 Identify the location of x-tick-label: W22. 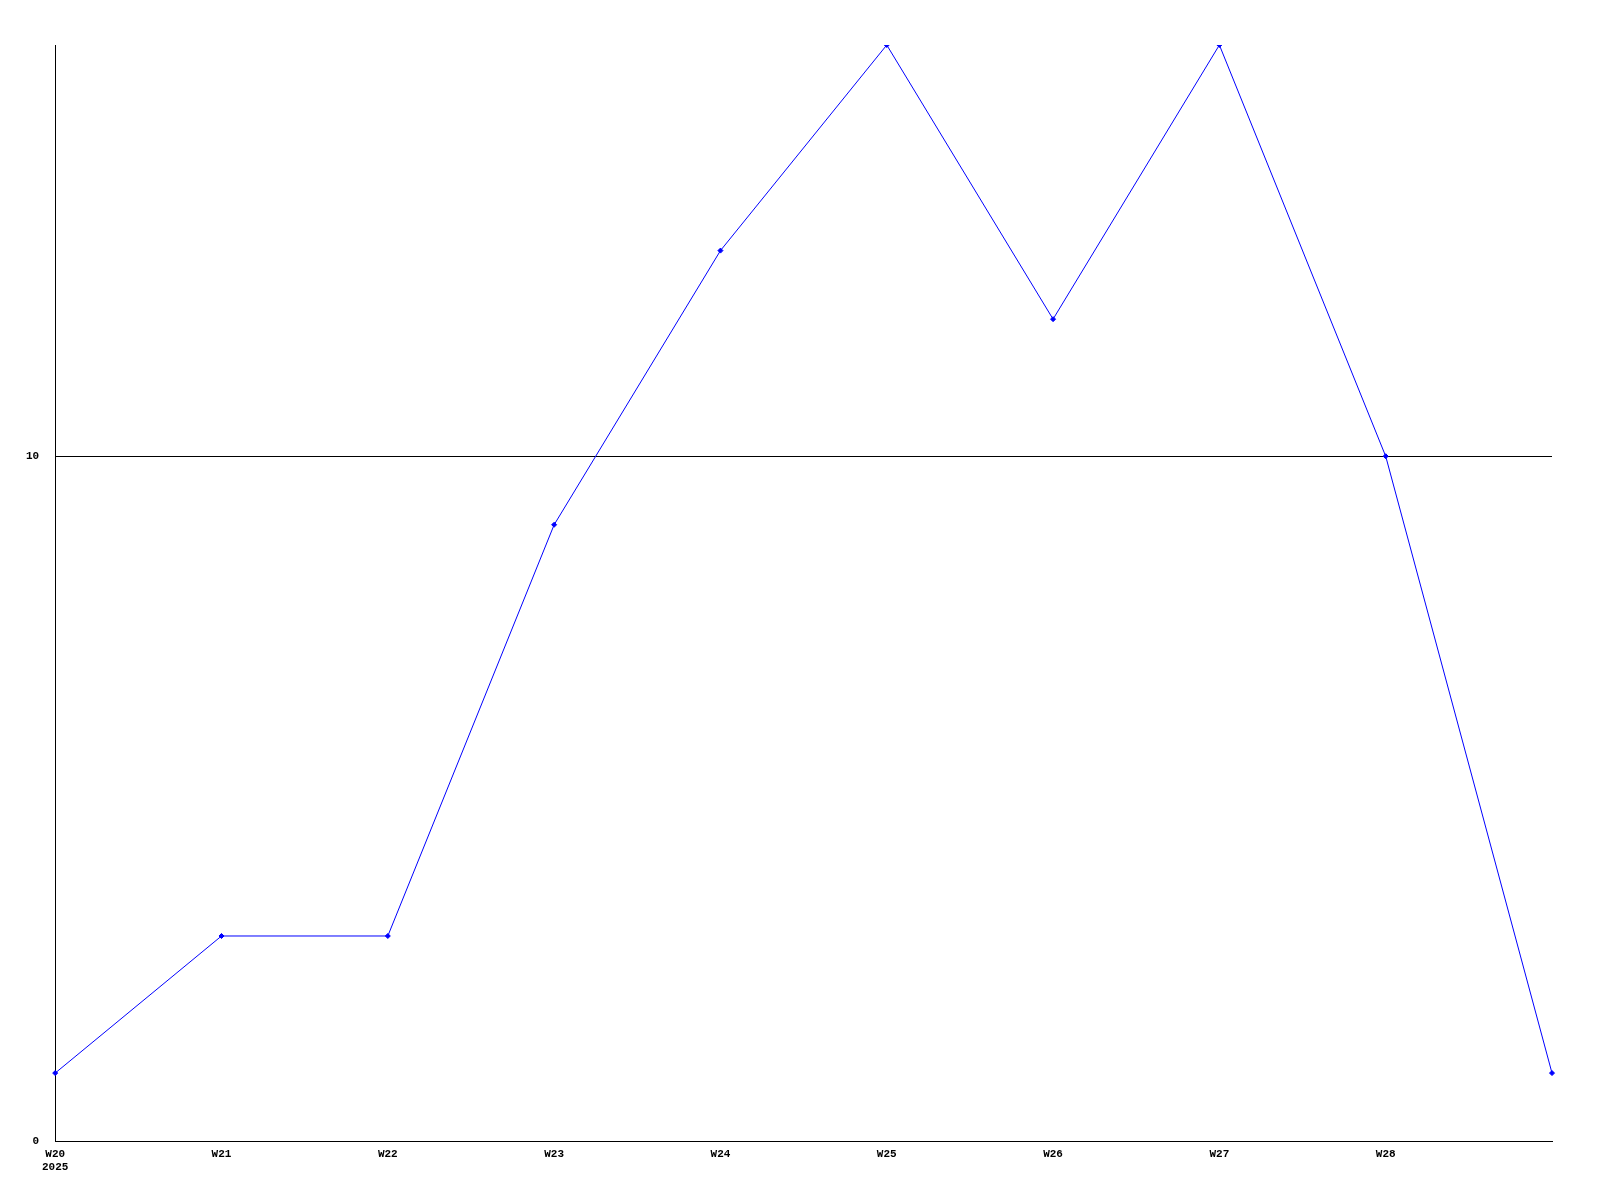
(387, 1153).